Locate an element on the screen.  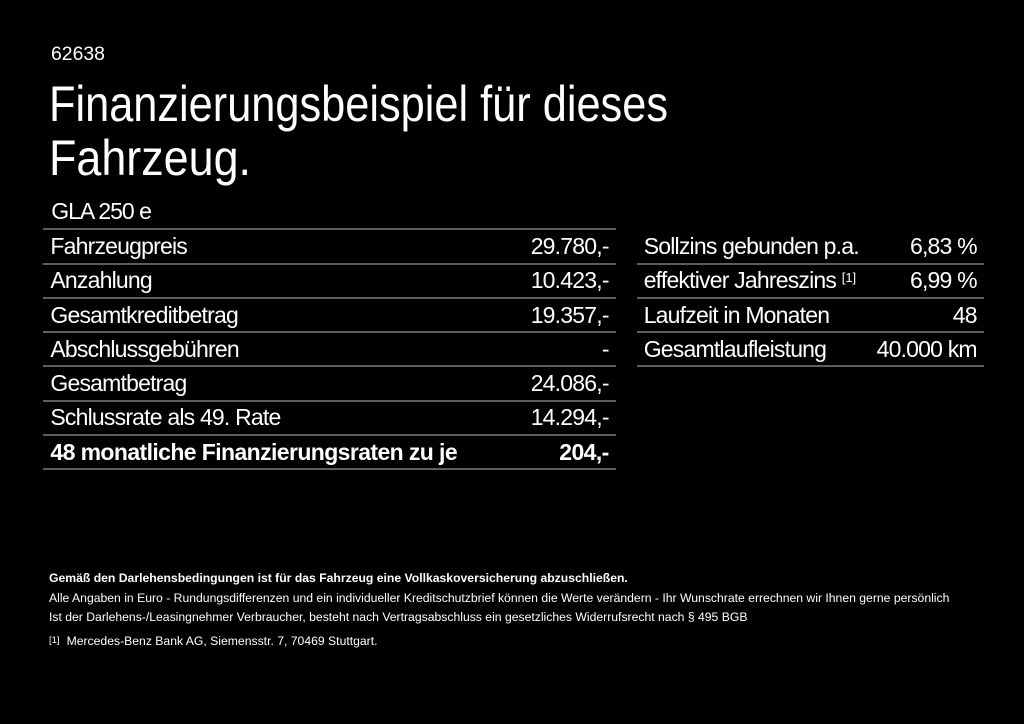
svg-text: Fahrzeug. is located at coordinates (150, 158).